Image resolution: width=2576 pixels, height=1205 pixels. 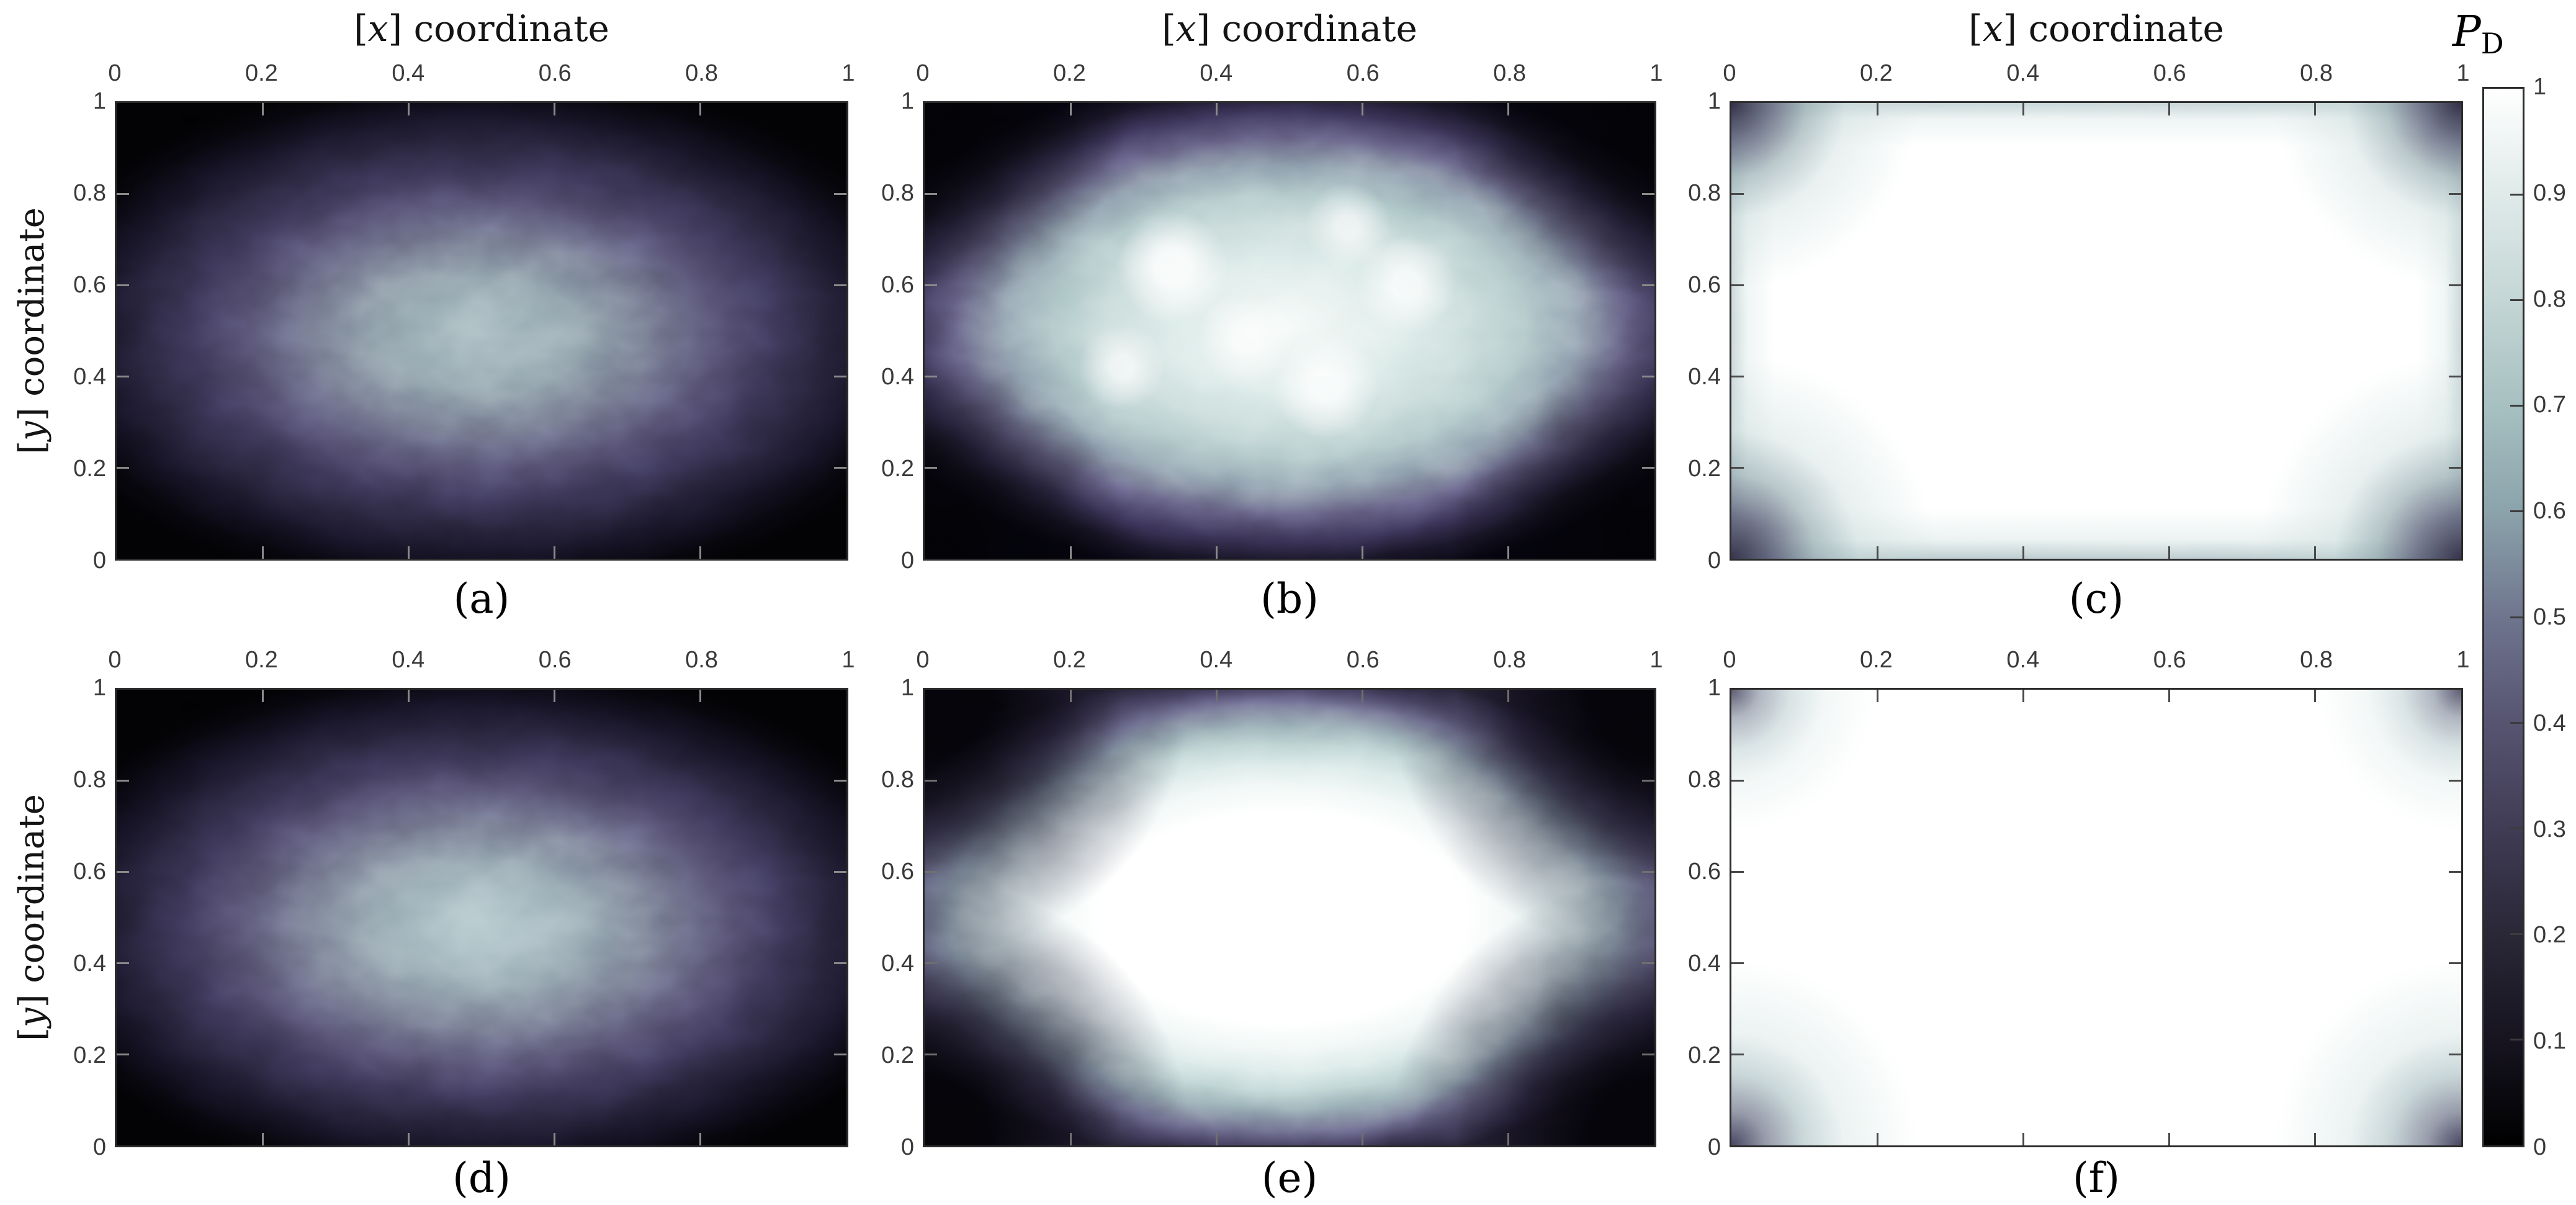 I want to click on panel-caption-e: (e), so click(x=1289, y=1178).